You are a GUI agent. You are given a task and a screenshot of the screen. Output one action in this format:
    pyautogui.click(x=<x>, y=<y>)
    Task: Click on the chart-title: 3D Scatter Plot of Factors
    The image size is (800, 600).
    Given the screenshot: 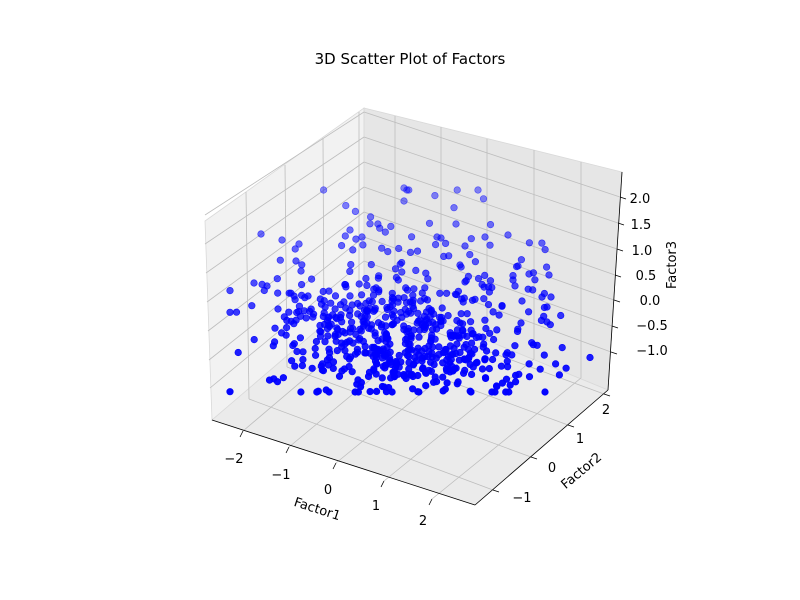 What is the action you would take?
    pyautogui.click(x=410, y=59)
    